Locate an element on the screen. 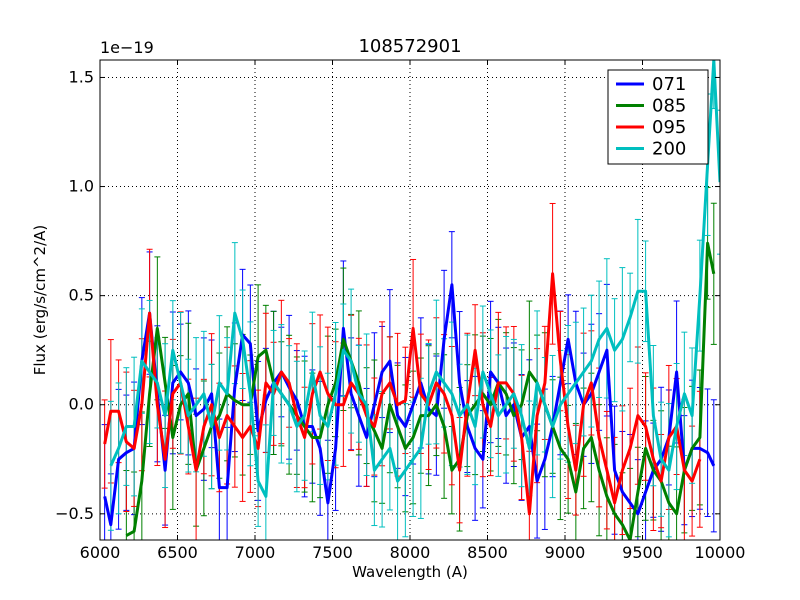  x-tick-label: 10000 is located at coordinates (720, 552).